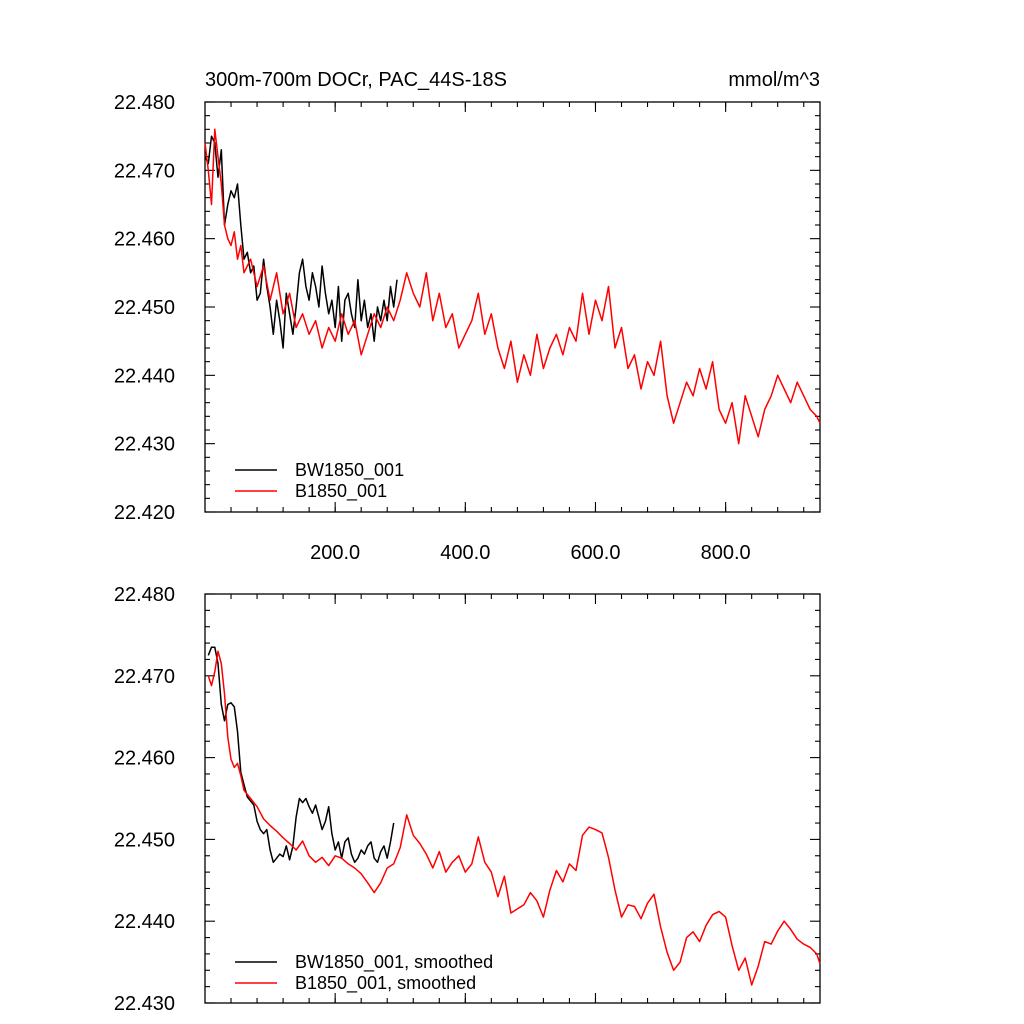 This screenshot has height=1024, width=1024. I want to click on top-ytick-label: 22.440, so click(144, 376).